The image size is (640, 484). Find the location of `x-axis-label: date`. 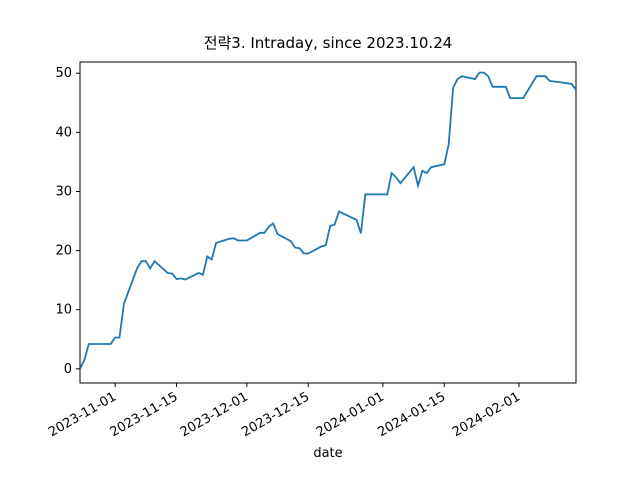

x-axis-label: date is located at coordinates (327, 453).